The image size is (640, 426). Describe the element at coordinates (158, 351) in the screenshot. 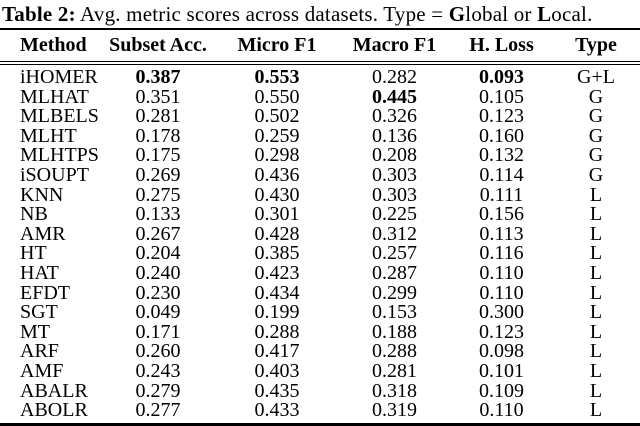

I see `cell-subset-acc: 0.260` at that location.